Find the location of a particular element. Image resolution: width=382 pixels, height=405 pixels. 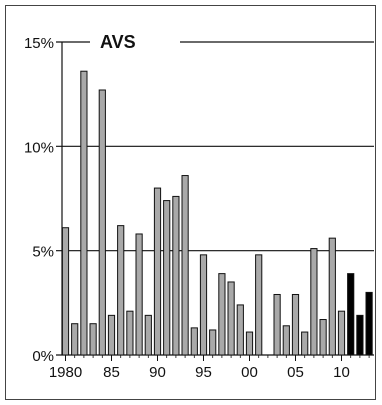

x-tick-label: 85 is located at coordinates (111, 372).